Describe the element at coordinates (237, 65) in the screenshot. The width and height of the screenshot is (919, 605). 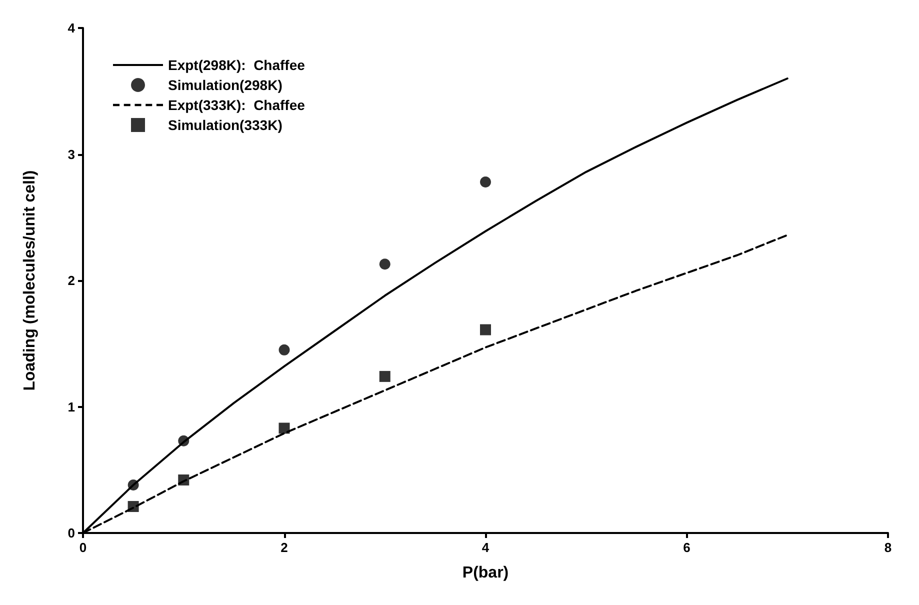
I see `legend-label: Expt(298K): Chaffee` at that location.